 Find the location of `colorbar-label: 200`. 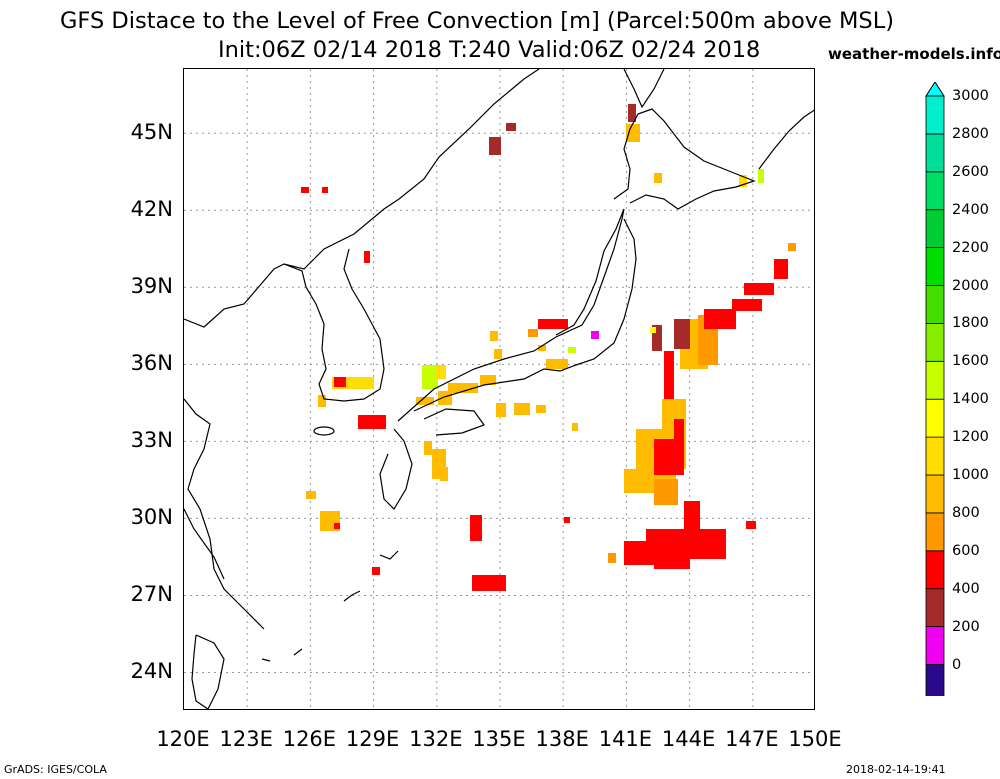

colorbar-label: 200 is located at coordinates (966, 626).